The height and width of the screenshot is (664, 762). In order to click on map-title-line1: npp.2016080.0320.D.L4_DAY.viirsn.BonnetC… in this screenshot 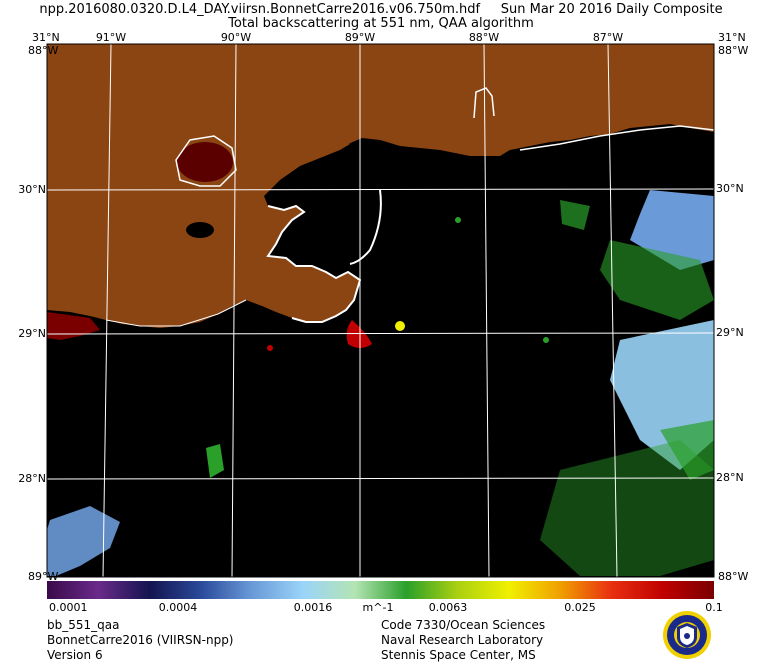, I will do `click(381, 9)`.